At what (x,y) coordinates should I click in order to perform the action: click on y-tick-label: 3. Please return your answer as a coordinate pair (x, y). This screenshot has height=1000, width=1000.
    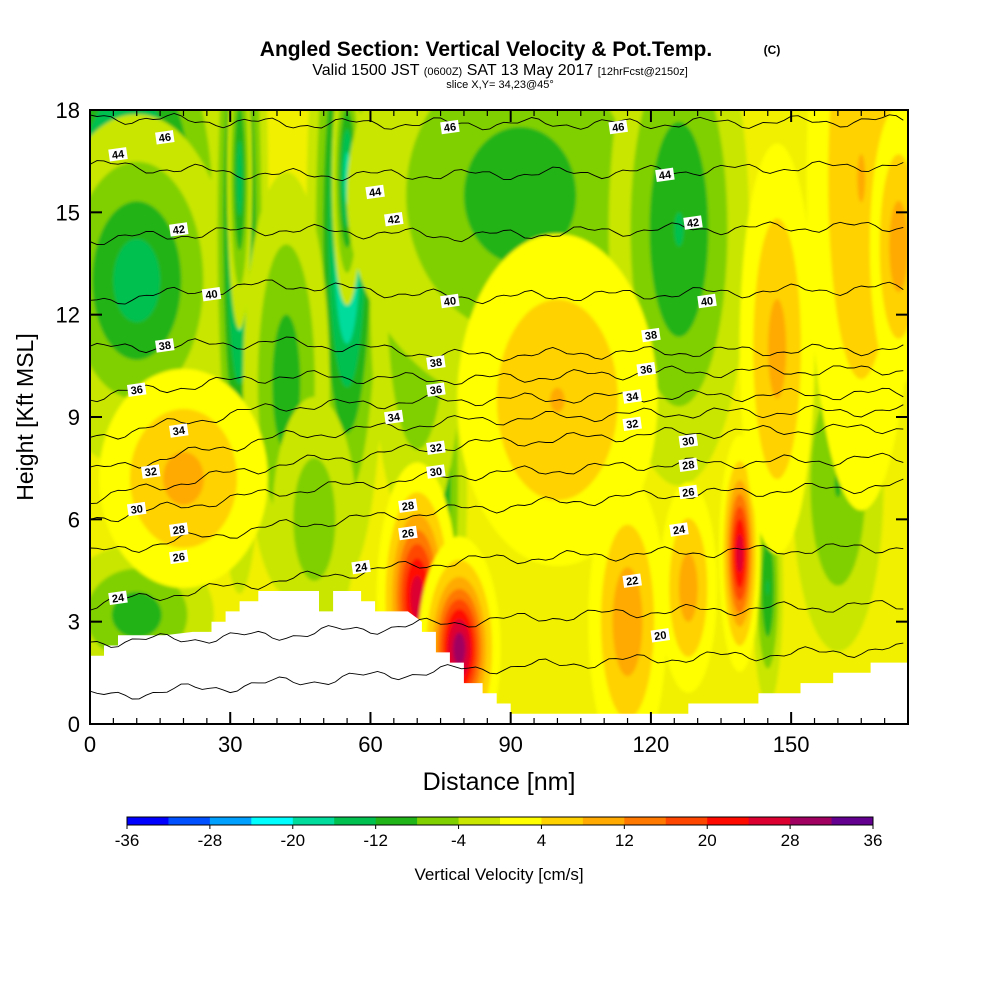
    Looking at the image, I should click on (74, 622).